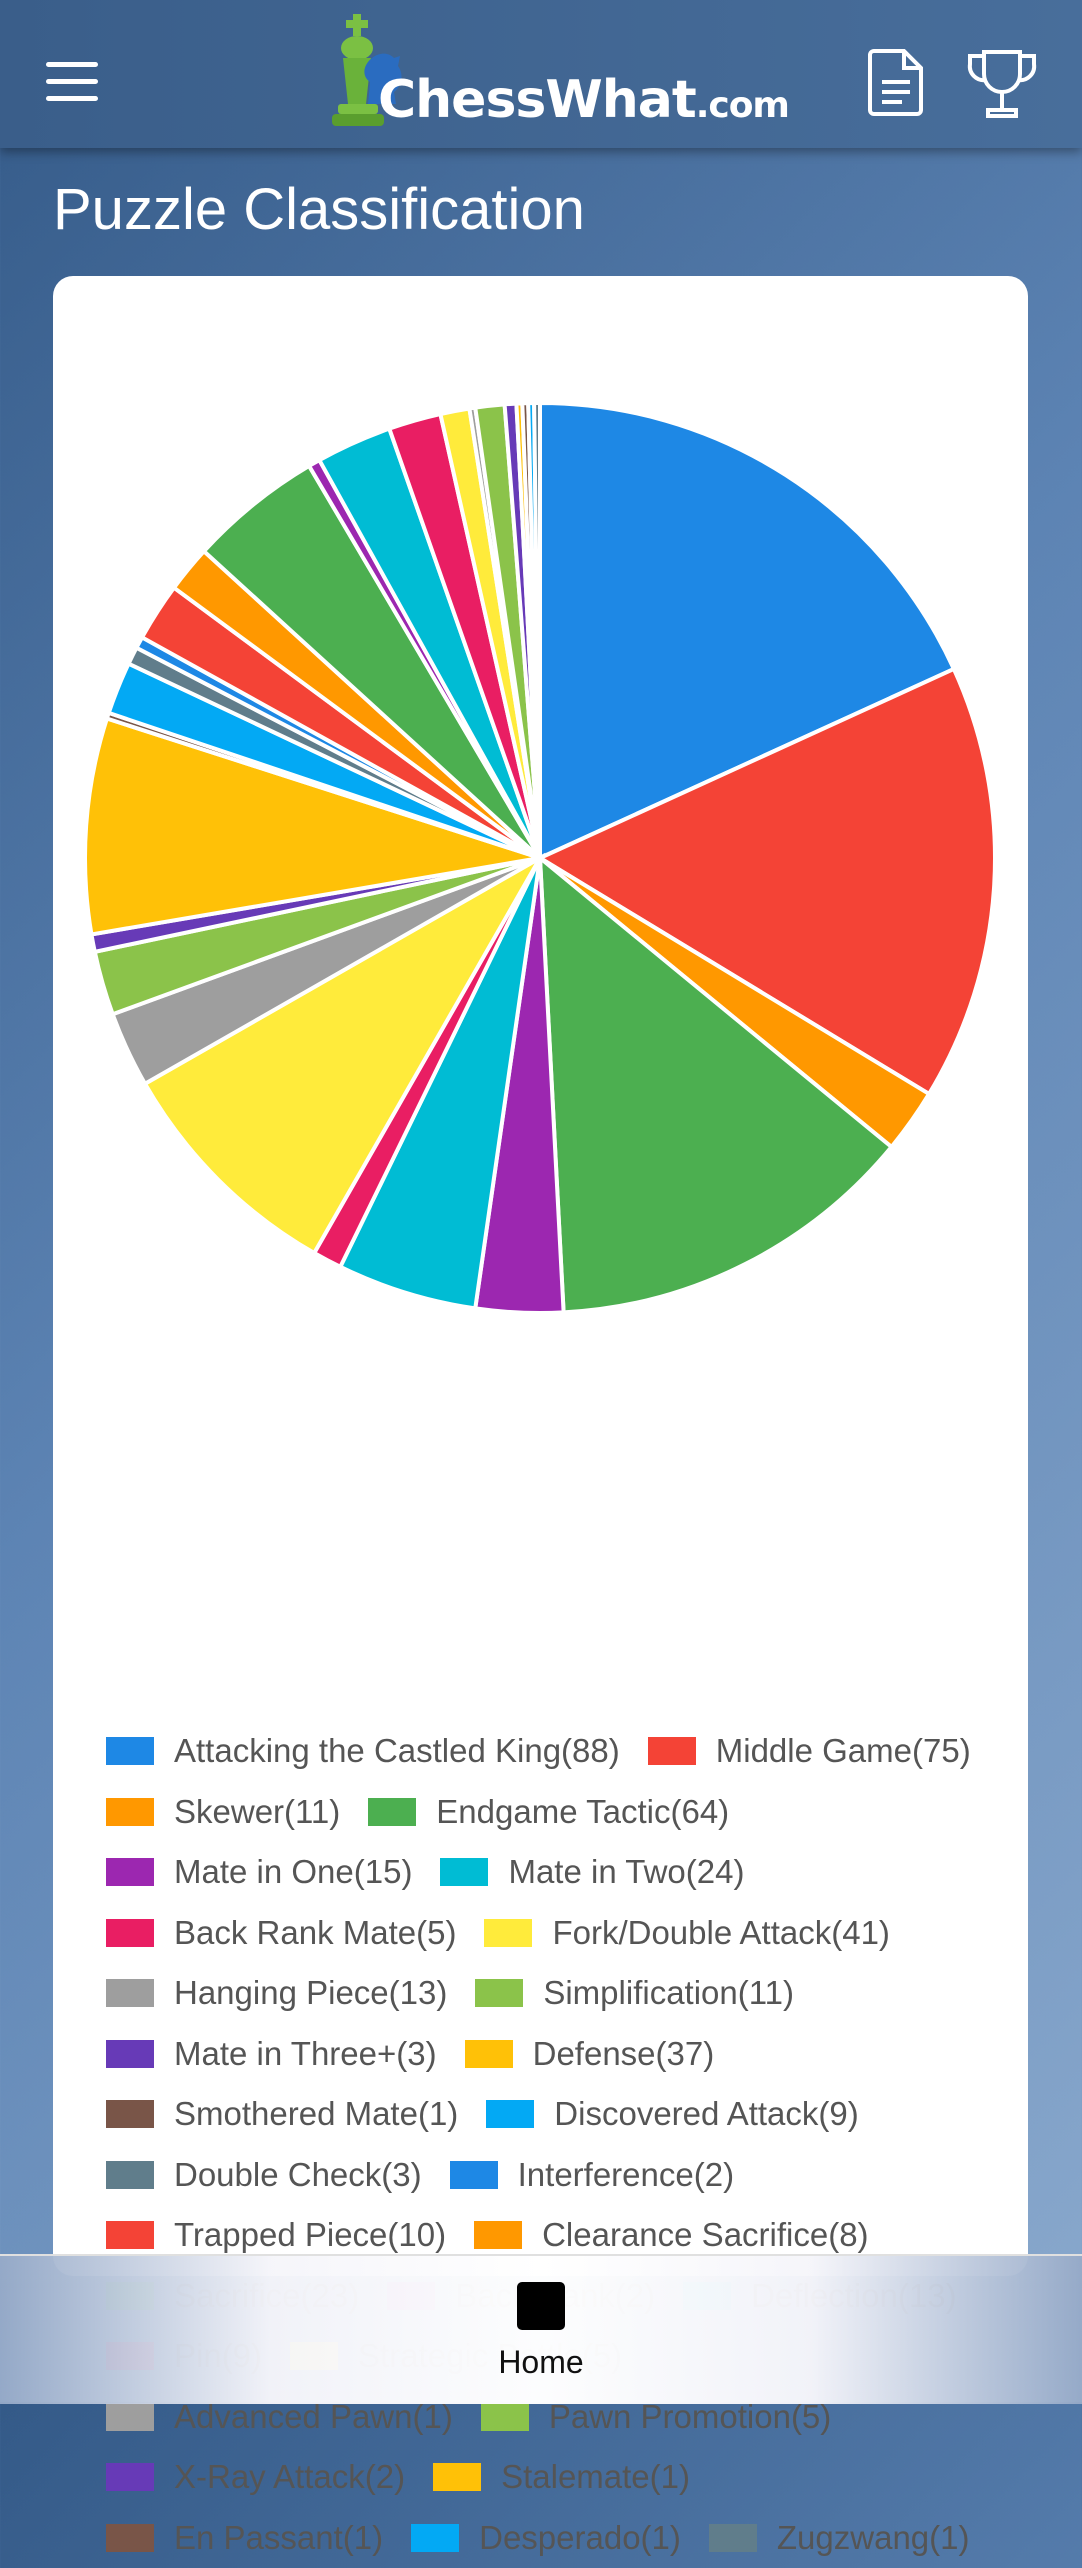 This screenshot has height=2568, width=1082. What do you see at coordinates (580, 2538) in the screenshot?
I see `legend-label: Desperado(1)` at bounding box center [580, 2538].